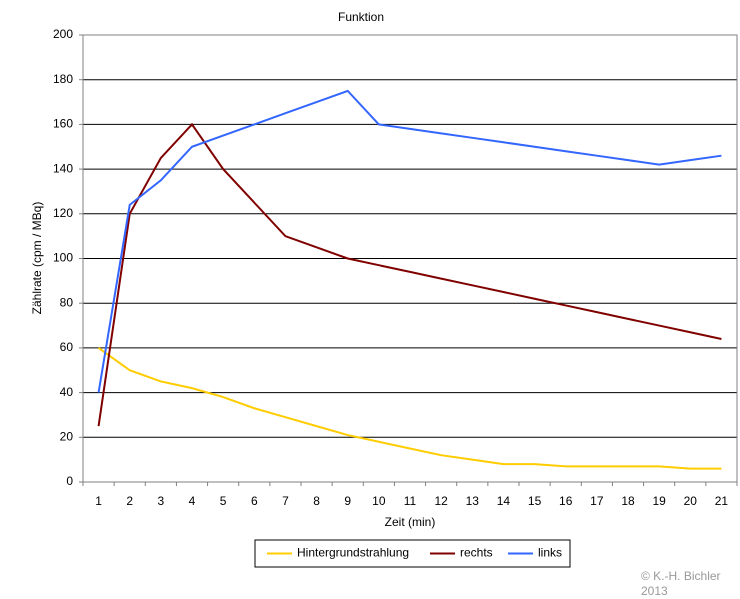 This screenshot has height=599, width=740. I want to click on y-tick-label: 160, so click(63, 124).